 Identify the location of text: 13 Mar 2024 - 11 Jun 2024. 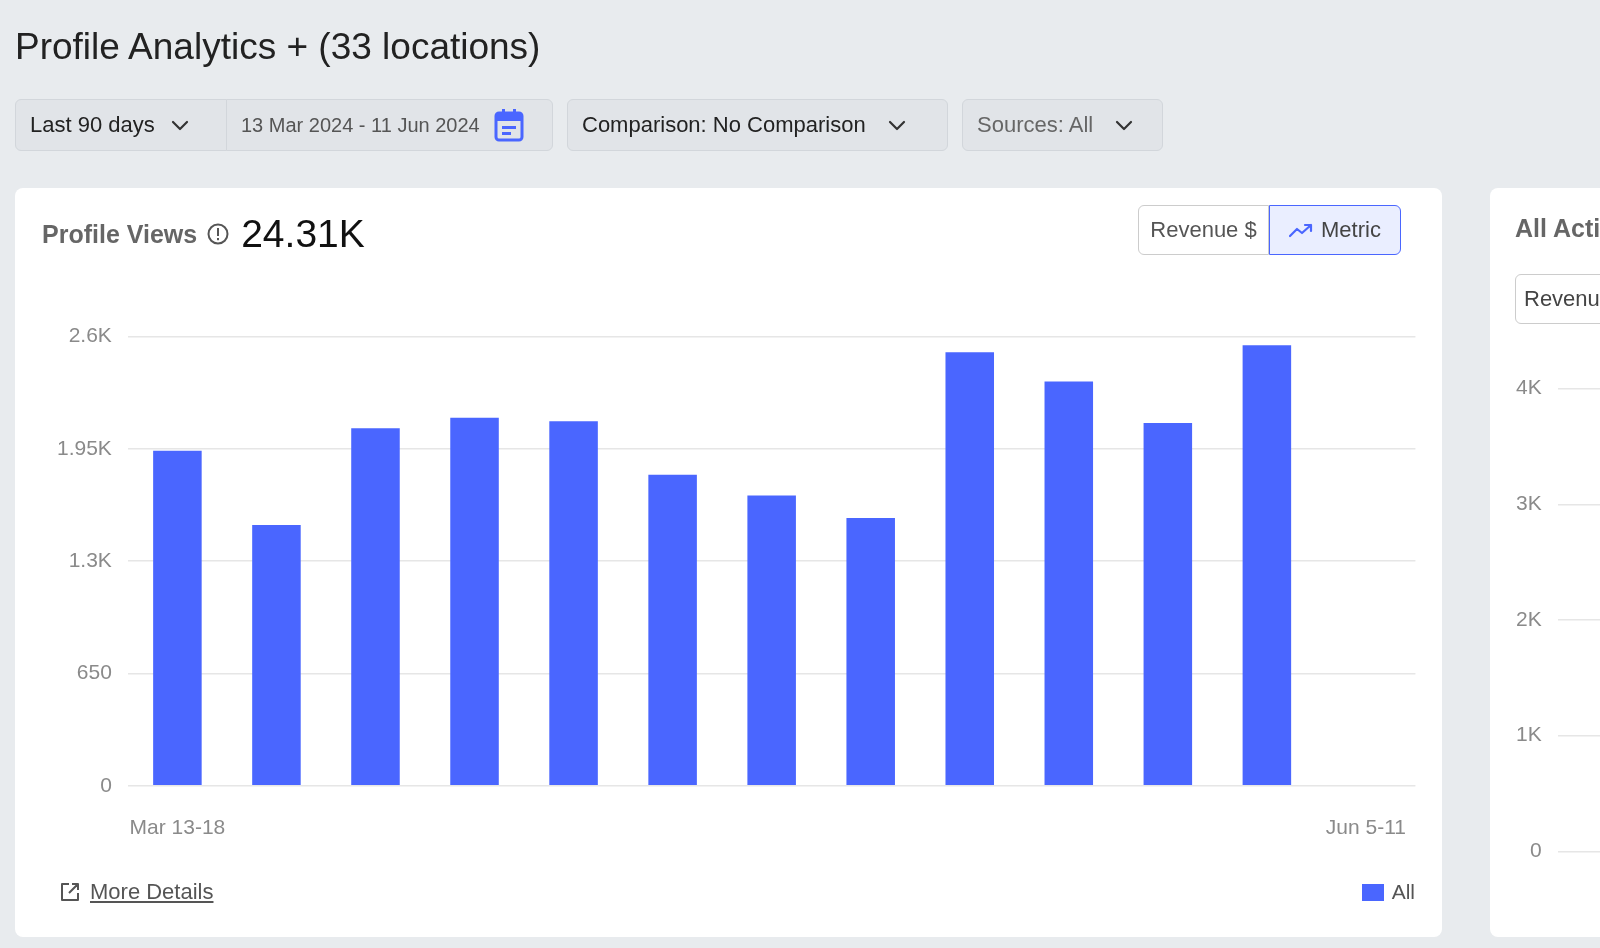
(360, 125).